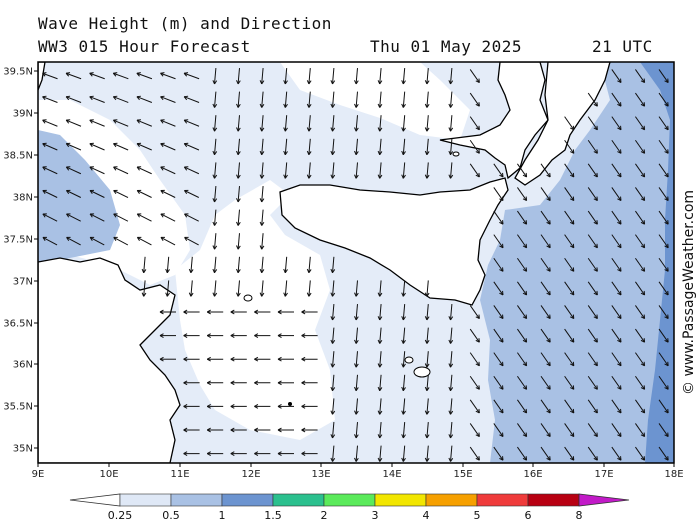 The height and width of the screenshot is (525, 700). What do you see at coordinates (18, 324) in the screenshot?
I see `lat-label: 36.5N` at bounding box center [18, 324].